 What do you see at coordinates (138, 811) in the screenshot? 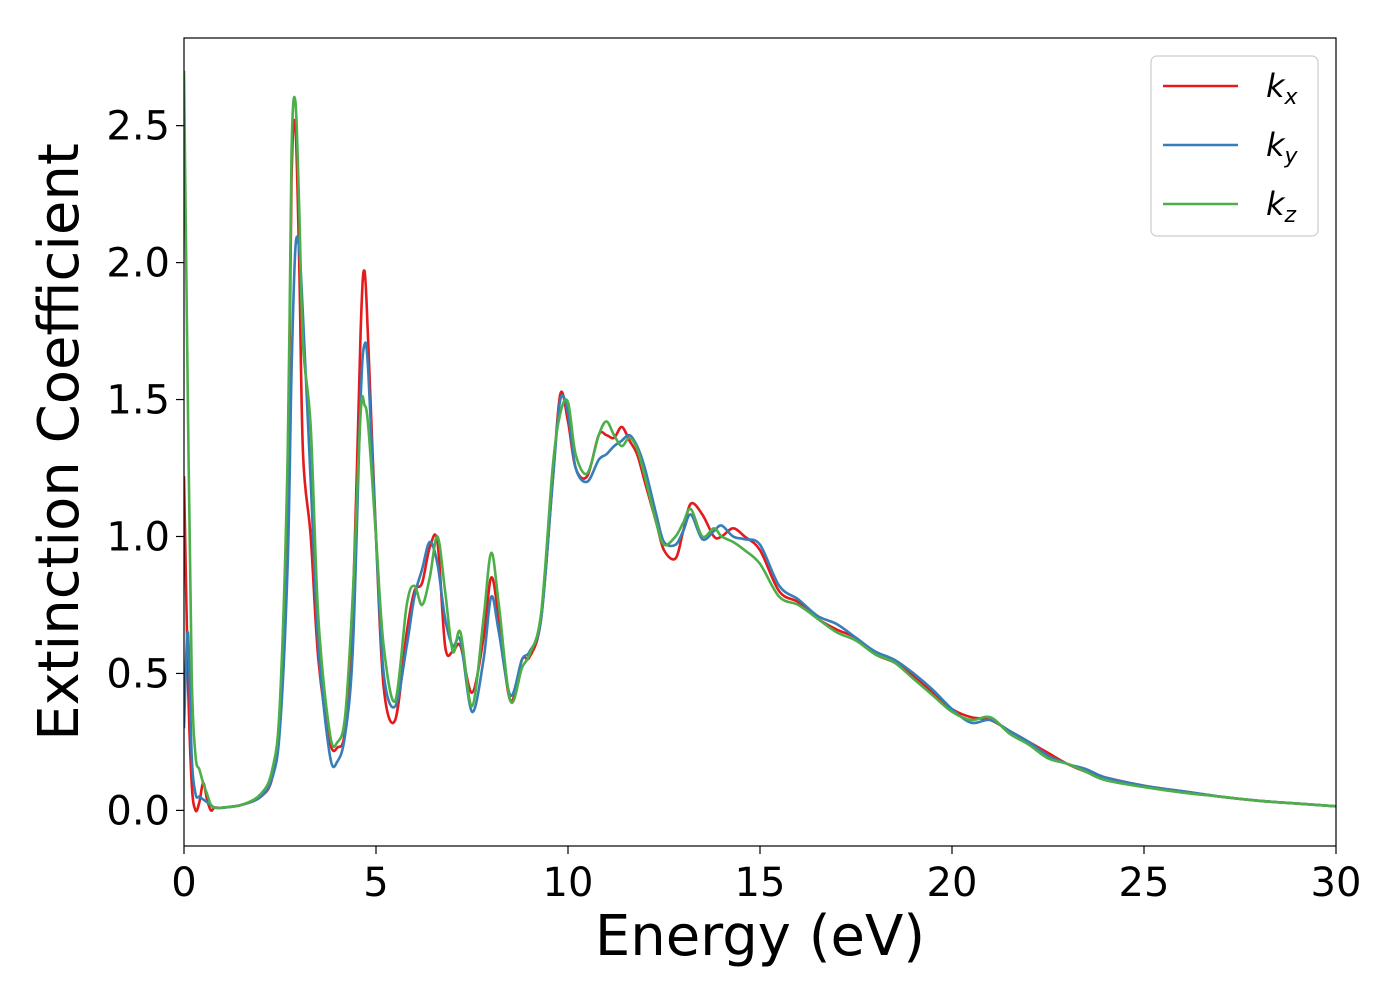
I see `y-tick-label: 0.0` at bounding box center [138, 811].